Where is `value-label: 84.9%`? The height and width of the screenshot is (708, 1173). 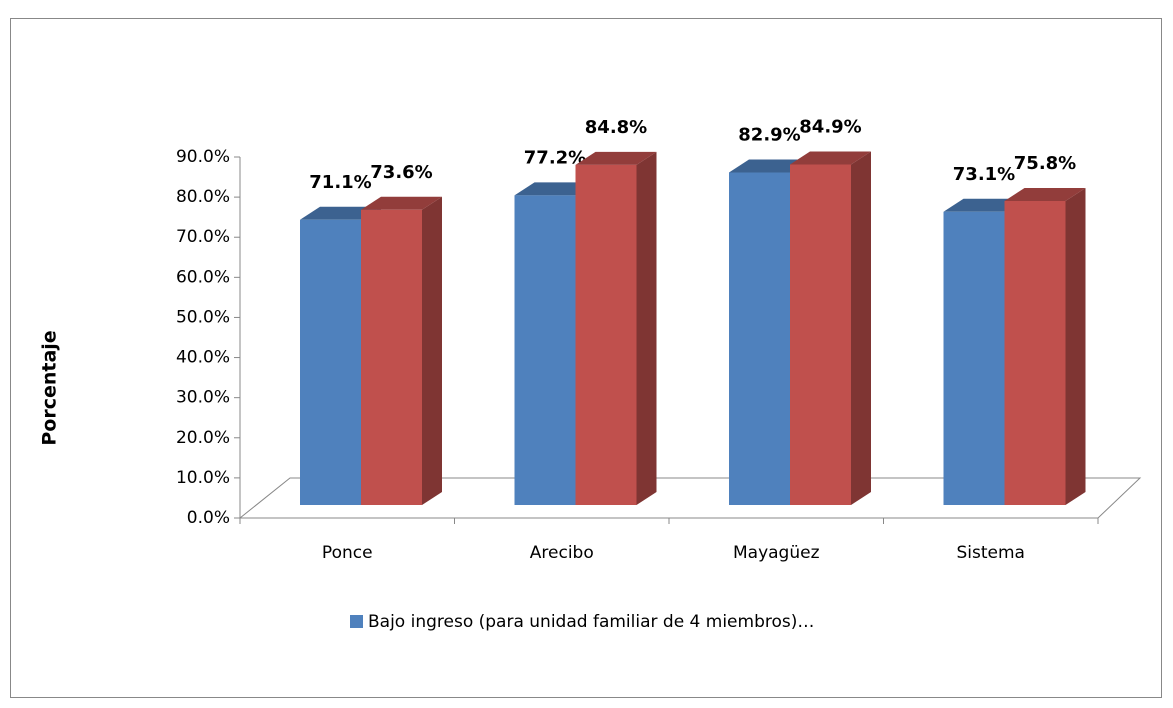
value-label: 84.9% is located at coordinates (830, 126).